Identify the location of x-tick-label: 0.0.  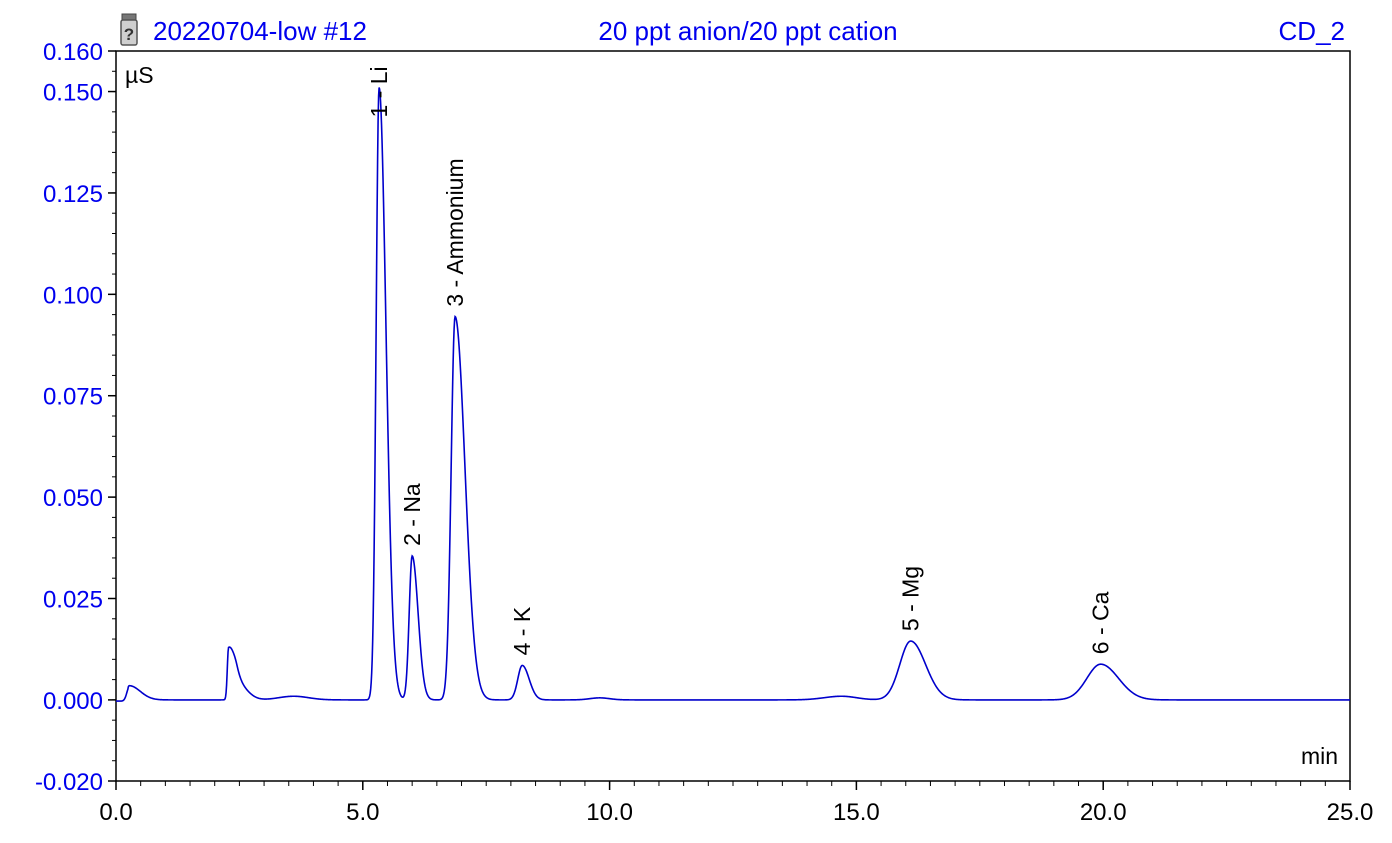
(115, 812).